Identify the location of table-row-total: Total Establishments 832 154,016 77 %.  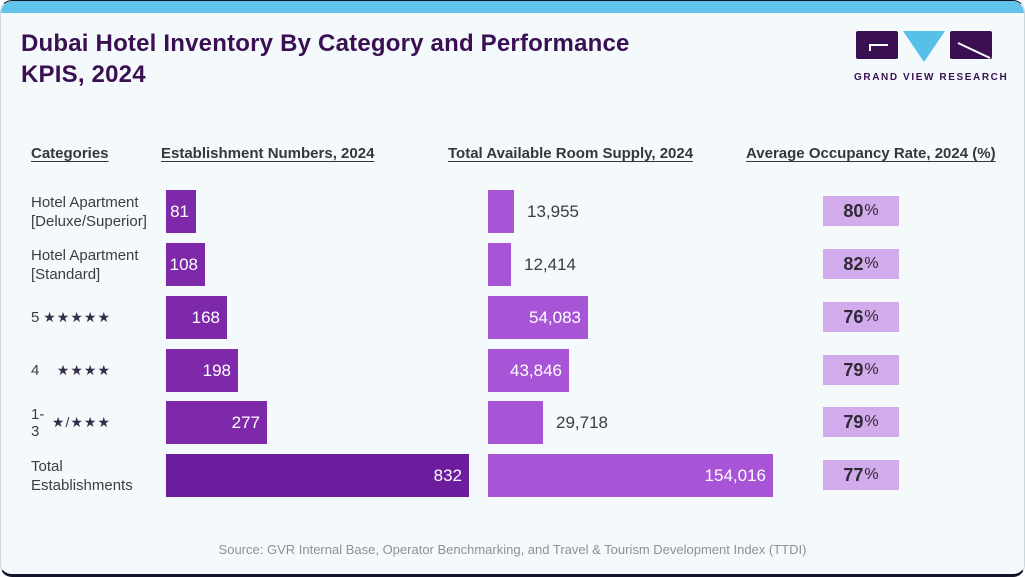
(512, 475).